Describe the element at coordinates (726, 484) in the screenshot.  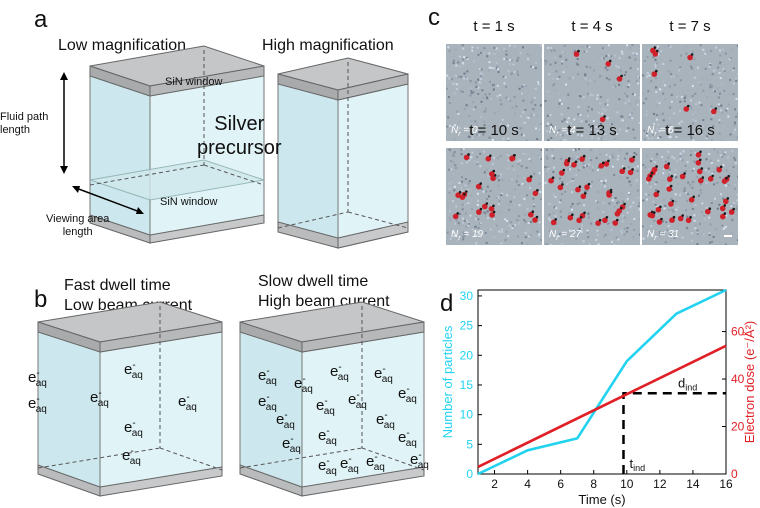
I see `x-tick-label: 16` at that location.